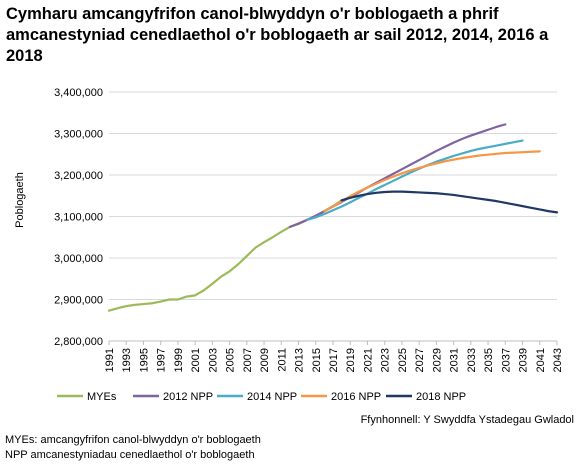  What do you see at coordinates (213, 360) in the screenshot?
I see `x-tick-label: 2003` at bounding box center [213, 360].